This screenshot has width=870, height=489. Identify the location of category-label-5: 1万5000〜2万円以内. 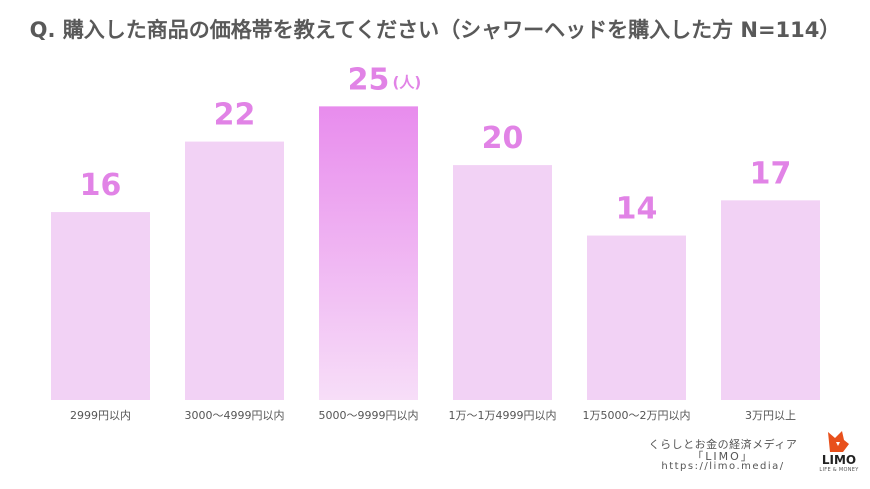
(637, 415).